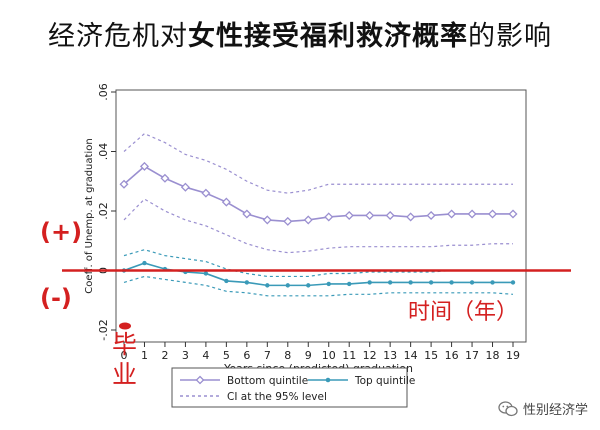 The height and width of the screenshot is (430, 600). Describe the element at coordinates (185, 355) in the screenshot. I see `x-tick-label: 3` at that location.